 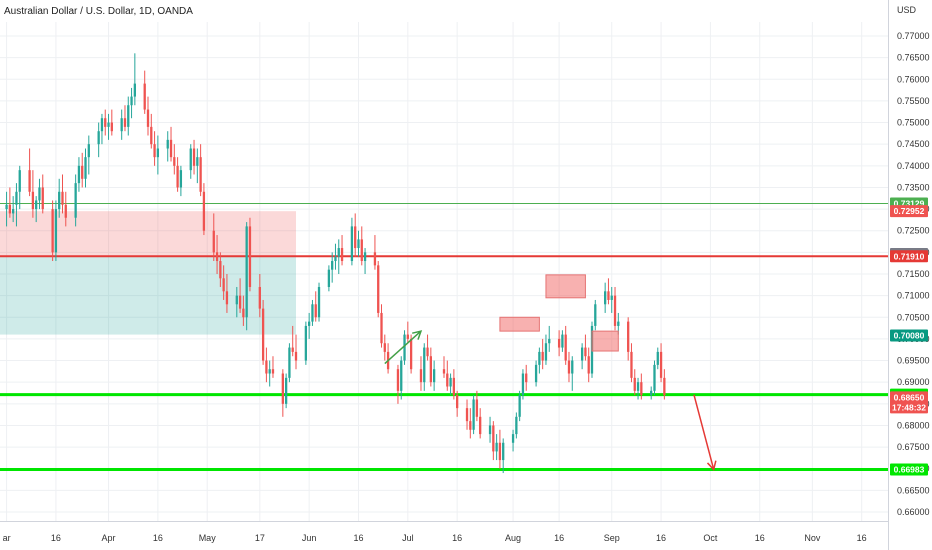 I want to click on y-tick-label: 0.71500, so click(x=913, y=274).